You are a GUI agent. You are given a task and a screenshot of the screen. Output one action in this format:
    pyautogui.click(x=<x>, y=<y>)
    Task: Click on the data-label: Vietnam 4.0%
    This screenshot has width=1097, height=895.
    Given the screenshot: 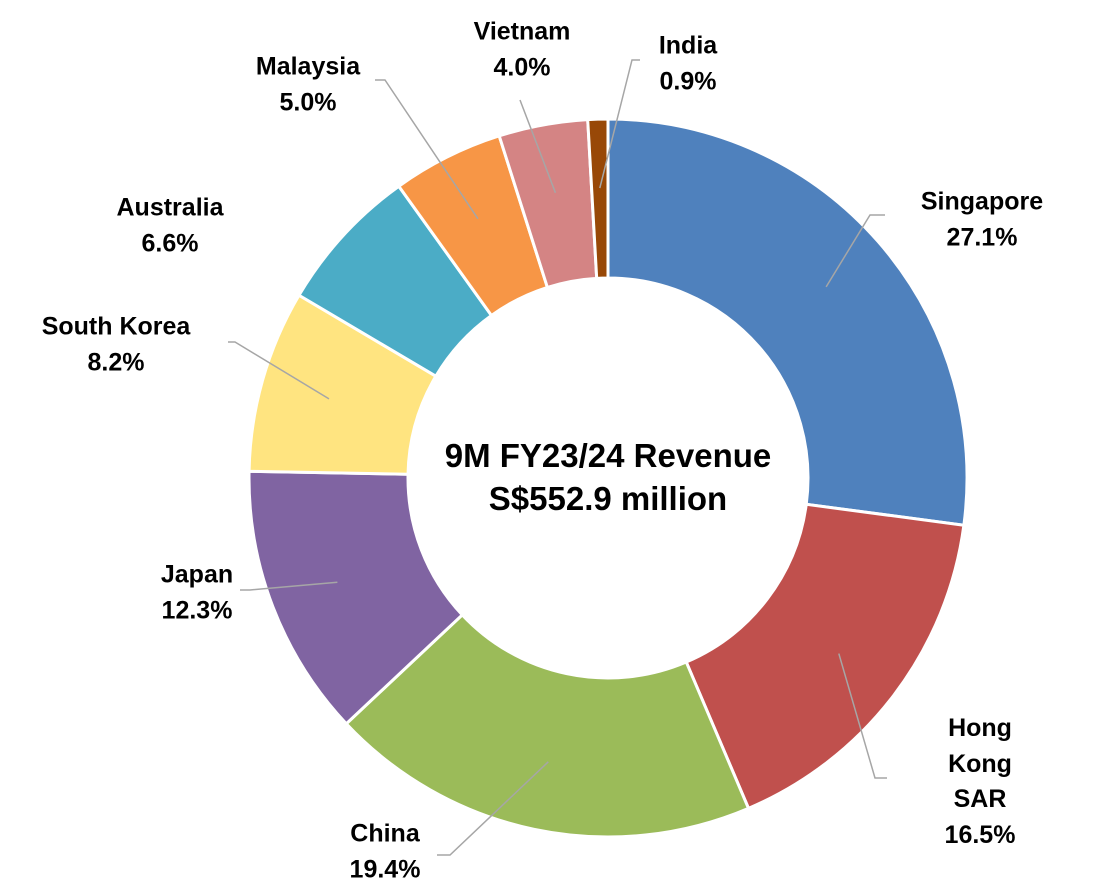 What is the action you would take?
    pyautogui.click(x=522, y=50)
    